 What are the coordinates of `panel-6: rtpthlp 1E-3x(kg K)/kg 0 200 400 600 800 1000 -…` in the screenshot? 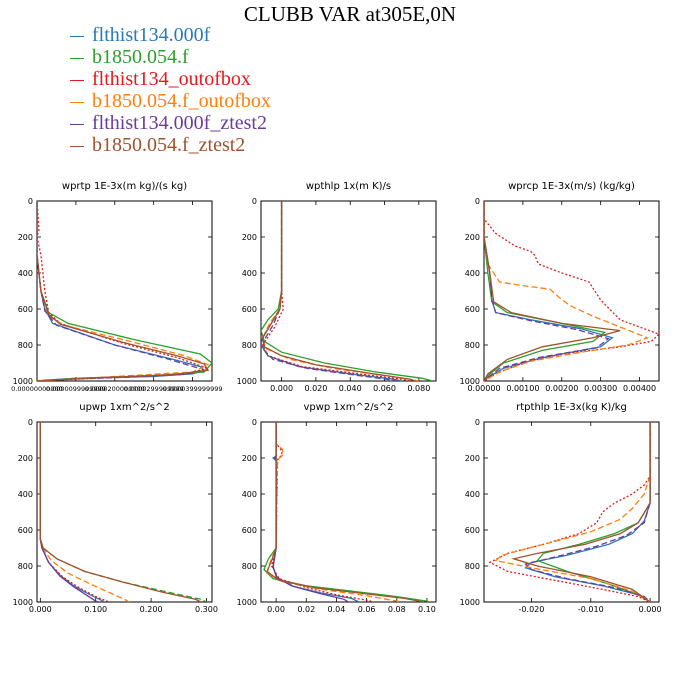 It's located at (561, 508).